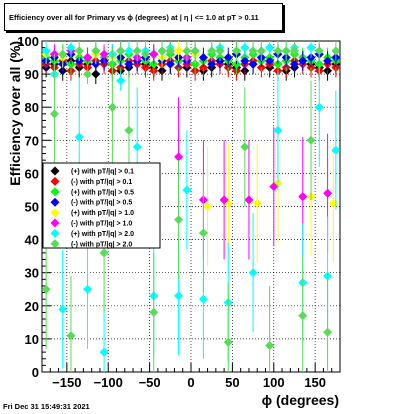 Image resolution: width=400 pixels, height=414 pixels. What do you see at coordinates (66, 382) in the screenshot?
I see `x-tick-label: −150` at bounding box center [66, 382].